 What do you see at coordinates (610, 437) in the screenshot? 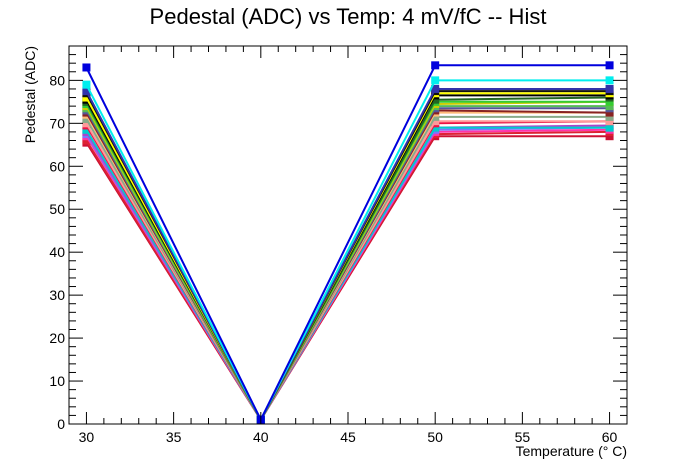
I see `x-tick-label: 60` at bounding box center [610, 437].